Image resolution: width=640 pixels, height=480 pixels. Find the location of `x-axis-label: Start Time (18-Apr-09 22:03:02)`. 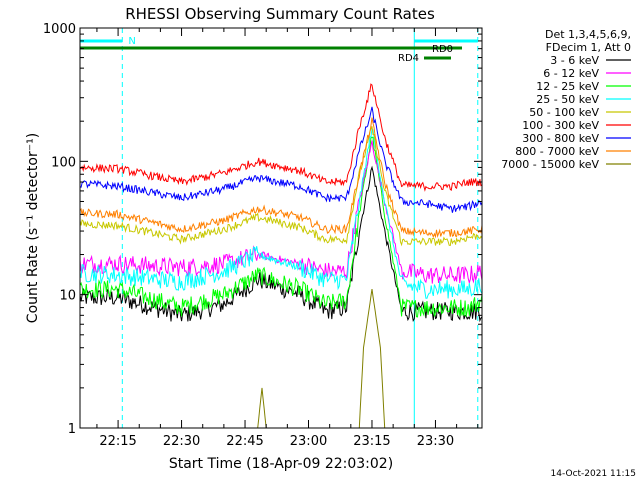

x-axis-label: Start Time (18-Apr-09 22:03:02) is located at coordinates (281, 464).